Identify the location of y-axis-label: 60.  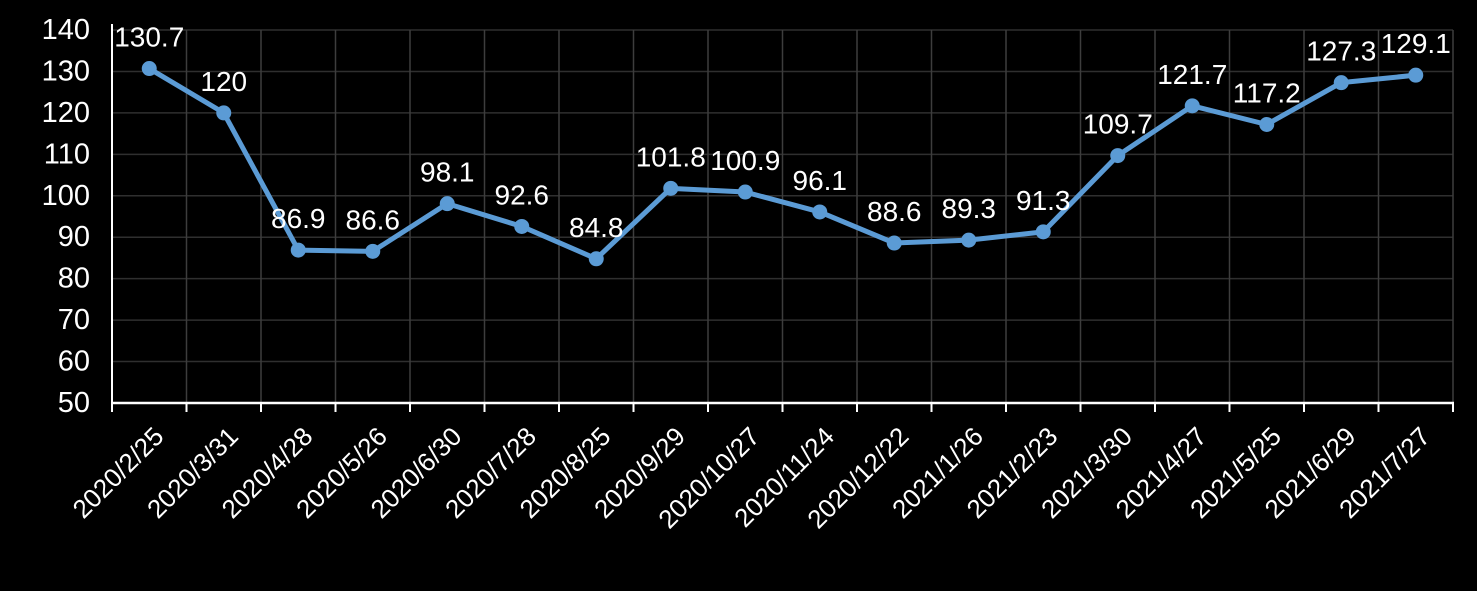
(74, 362).